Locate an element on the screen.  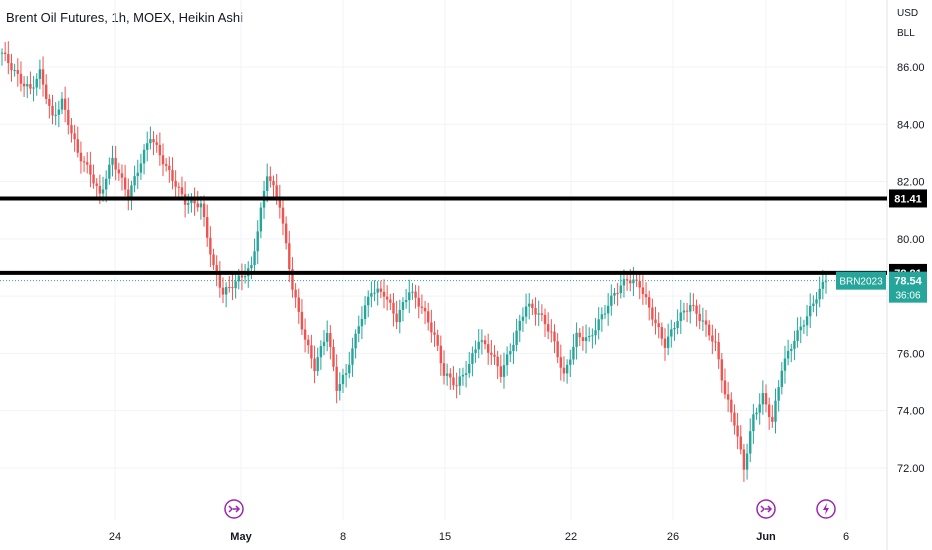
x-tick-label: 15 is located at coordinates (445, 537).